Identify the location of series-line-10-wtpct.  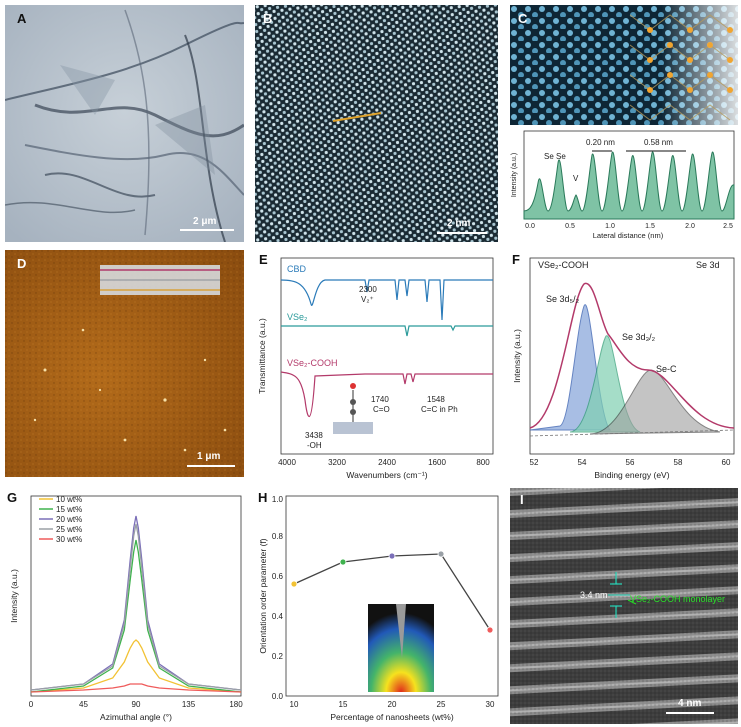
(136, 666).